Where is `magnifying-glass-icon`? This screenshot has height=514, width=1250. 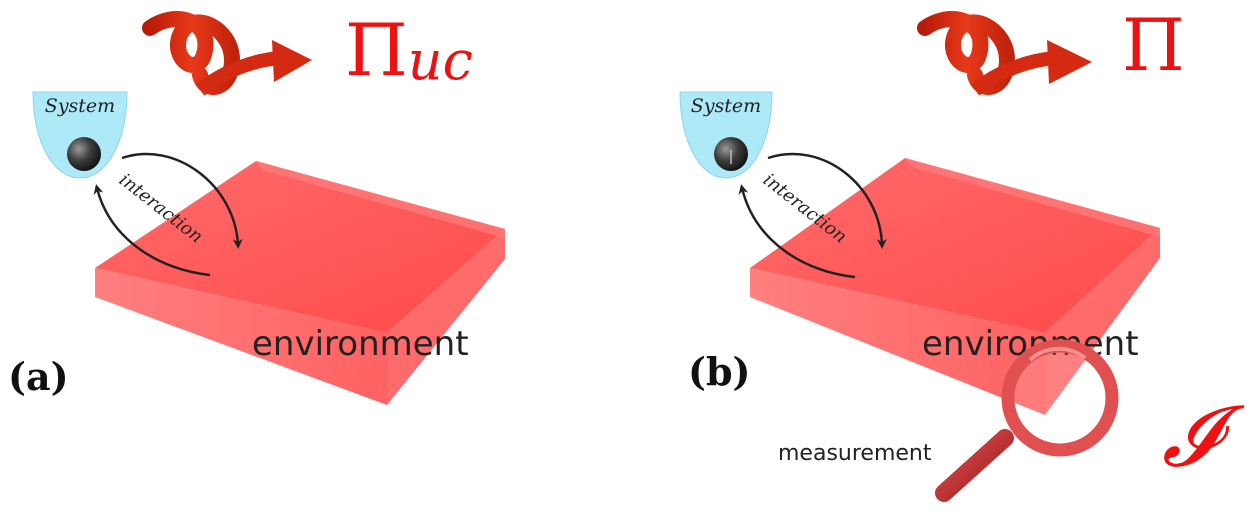
magnifying-glass-icon is located at coordinates (1027, 420).